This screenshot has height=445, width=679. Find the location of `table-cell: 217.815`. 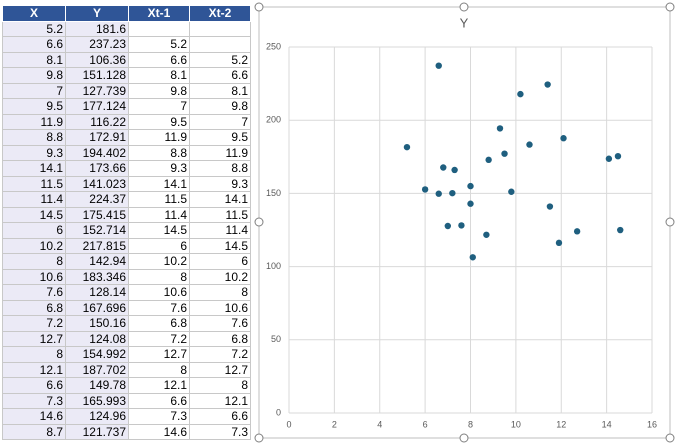

table-cell: 217.815 is located at coordinates (97, 245).